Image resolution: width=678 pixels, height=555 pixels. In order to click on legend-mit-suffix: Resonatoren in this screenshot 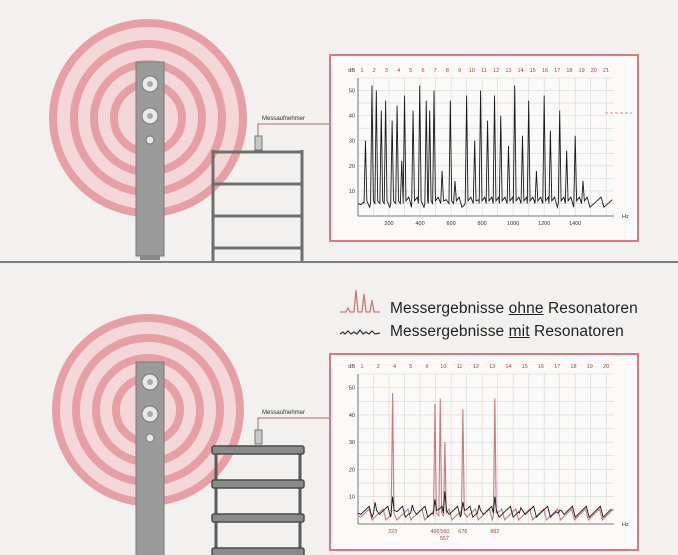, I will do `click(576, 331)`.